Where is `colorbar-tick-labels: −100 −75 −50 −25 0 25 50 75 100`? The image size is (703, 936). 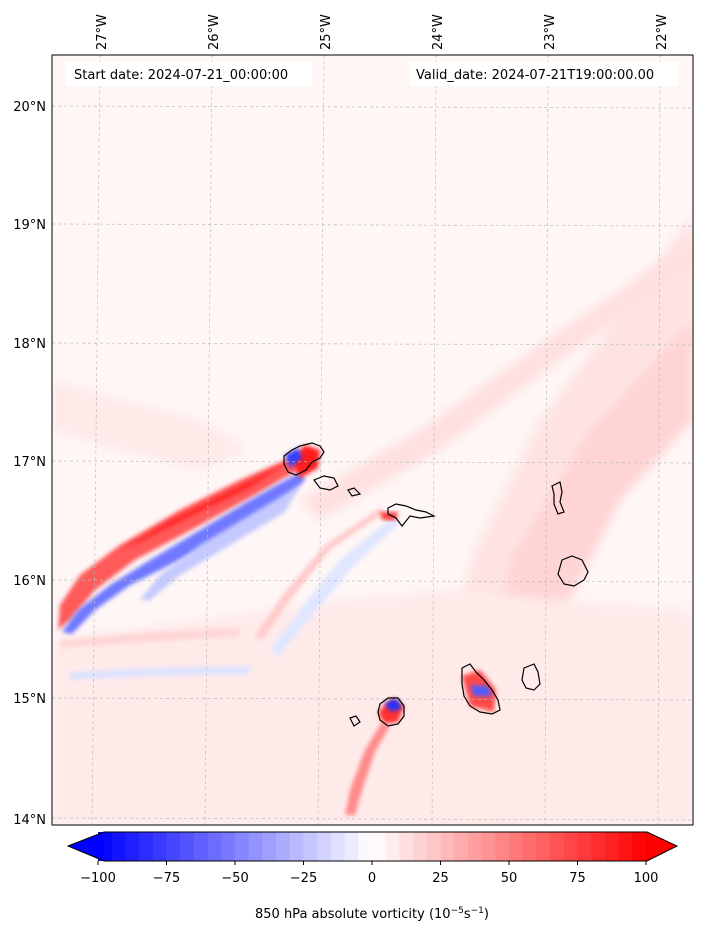
colorbar-tick-labels: −100 −75 −50 −25 0 25 50 75 100 is located at coordinates (369, 878).